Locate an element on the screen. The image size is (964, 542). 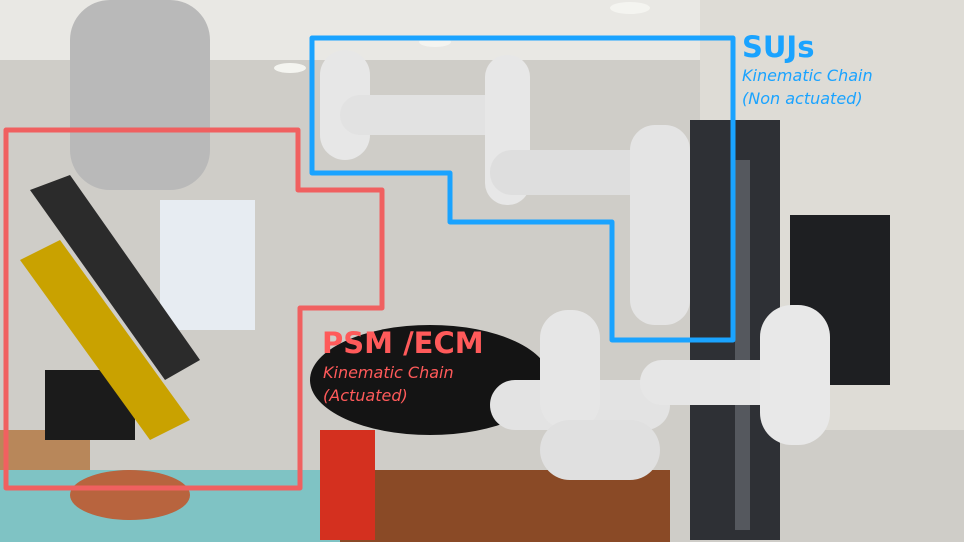
psm-arm-yellow is located at coordinates (105, 340).